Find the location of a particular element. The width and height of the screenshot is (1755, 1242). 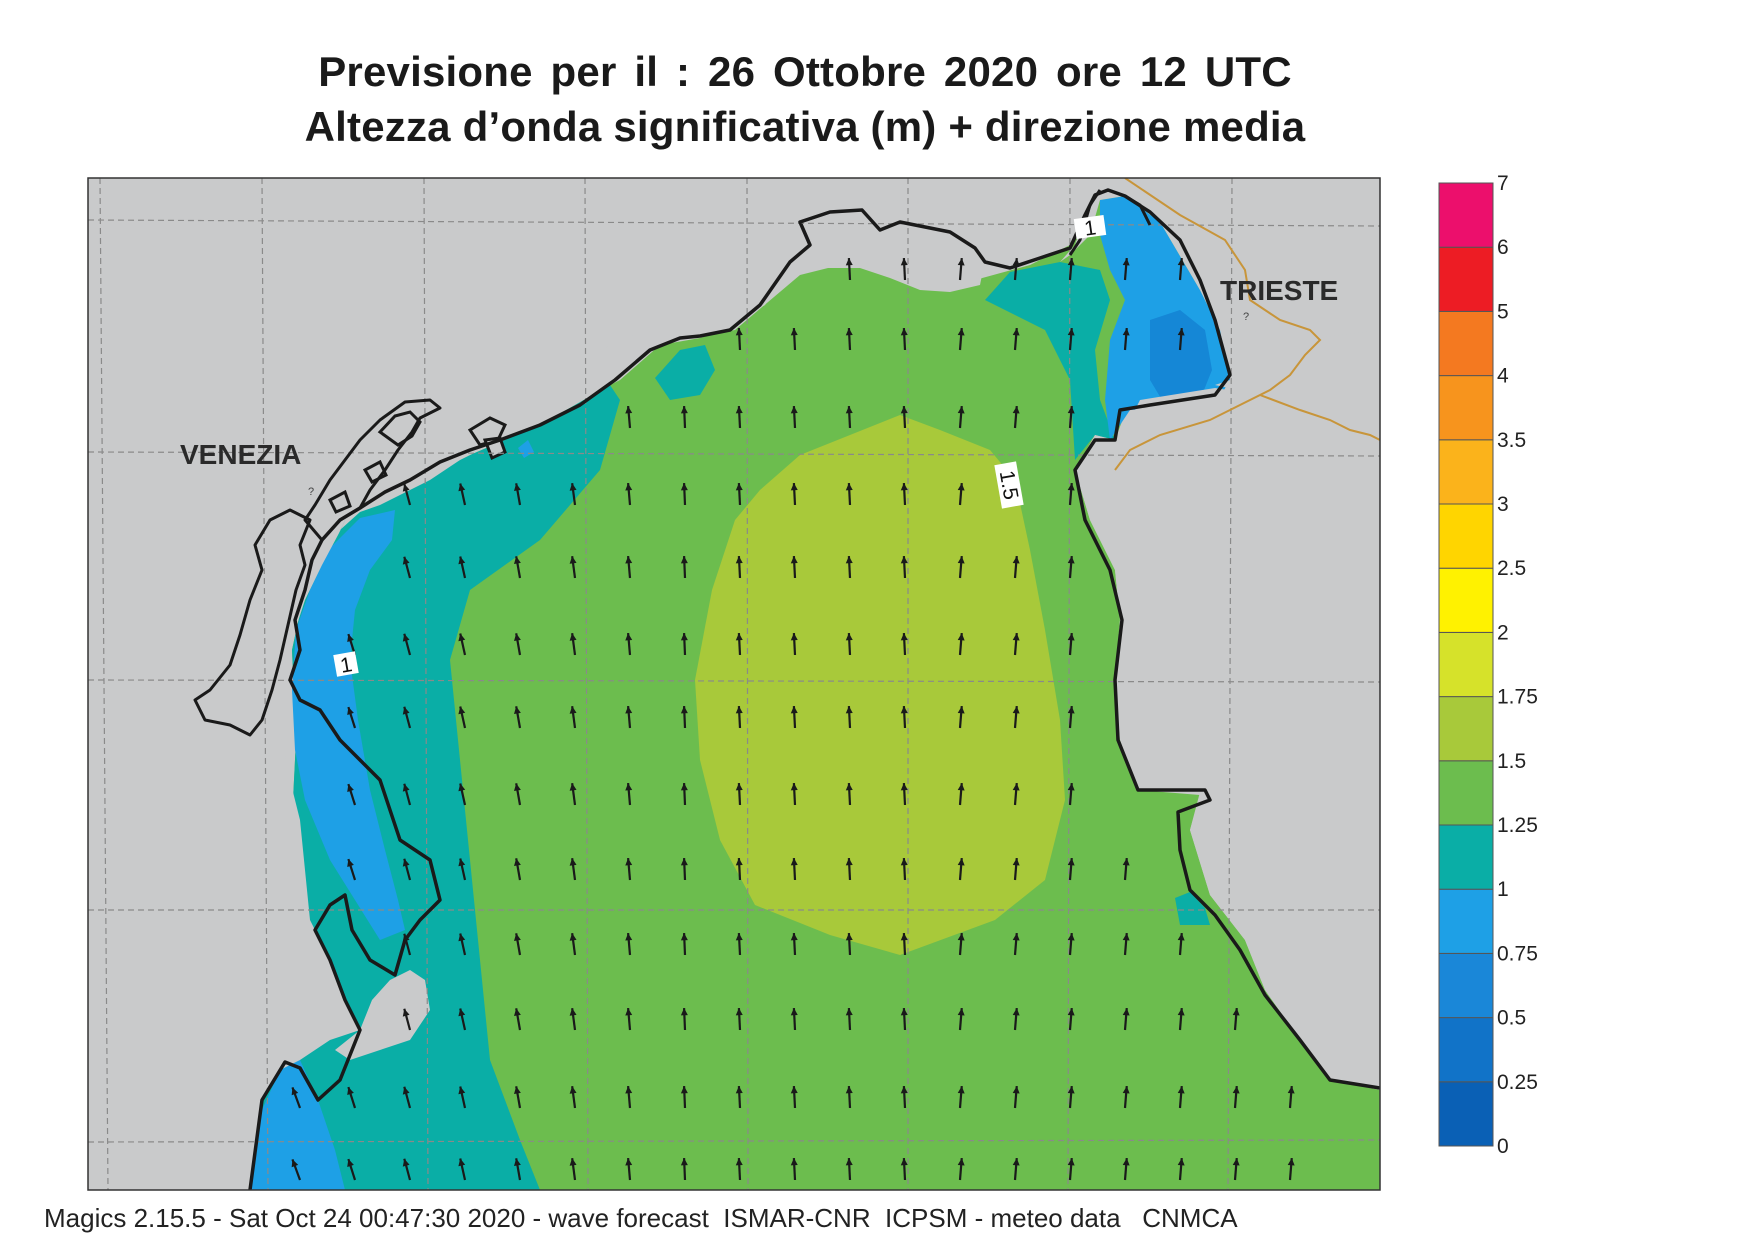

contour-label-text: 1 is located at coordinates (1090, 228).